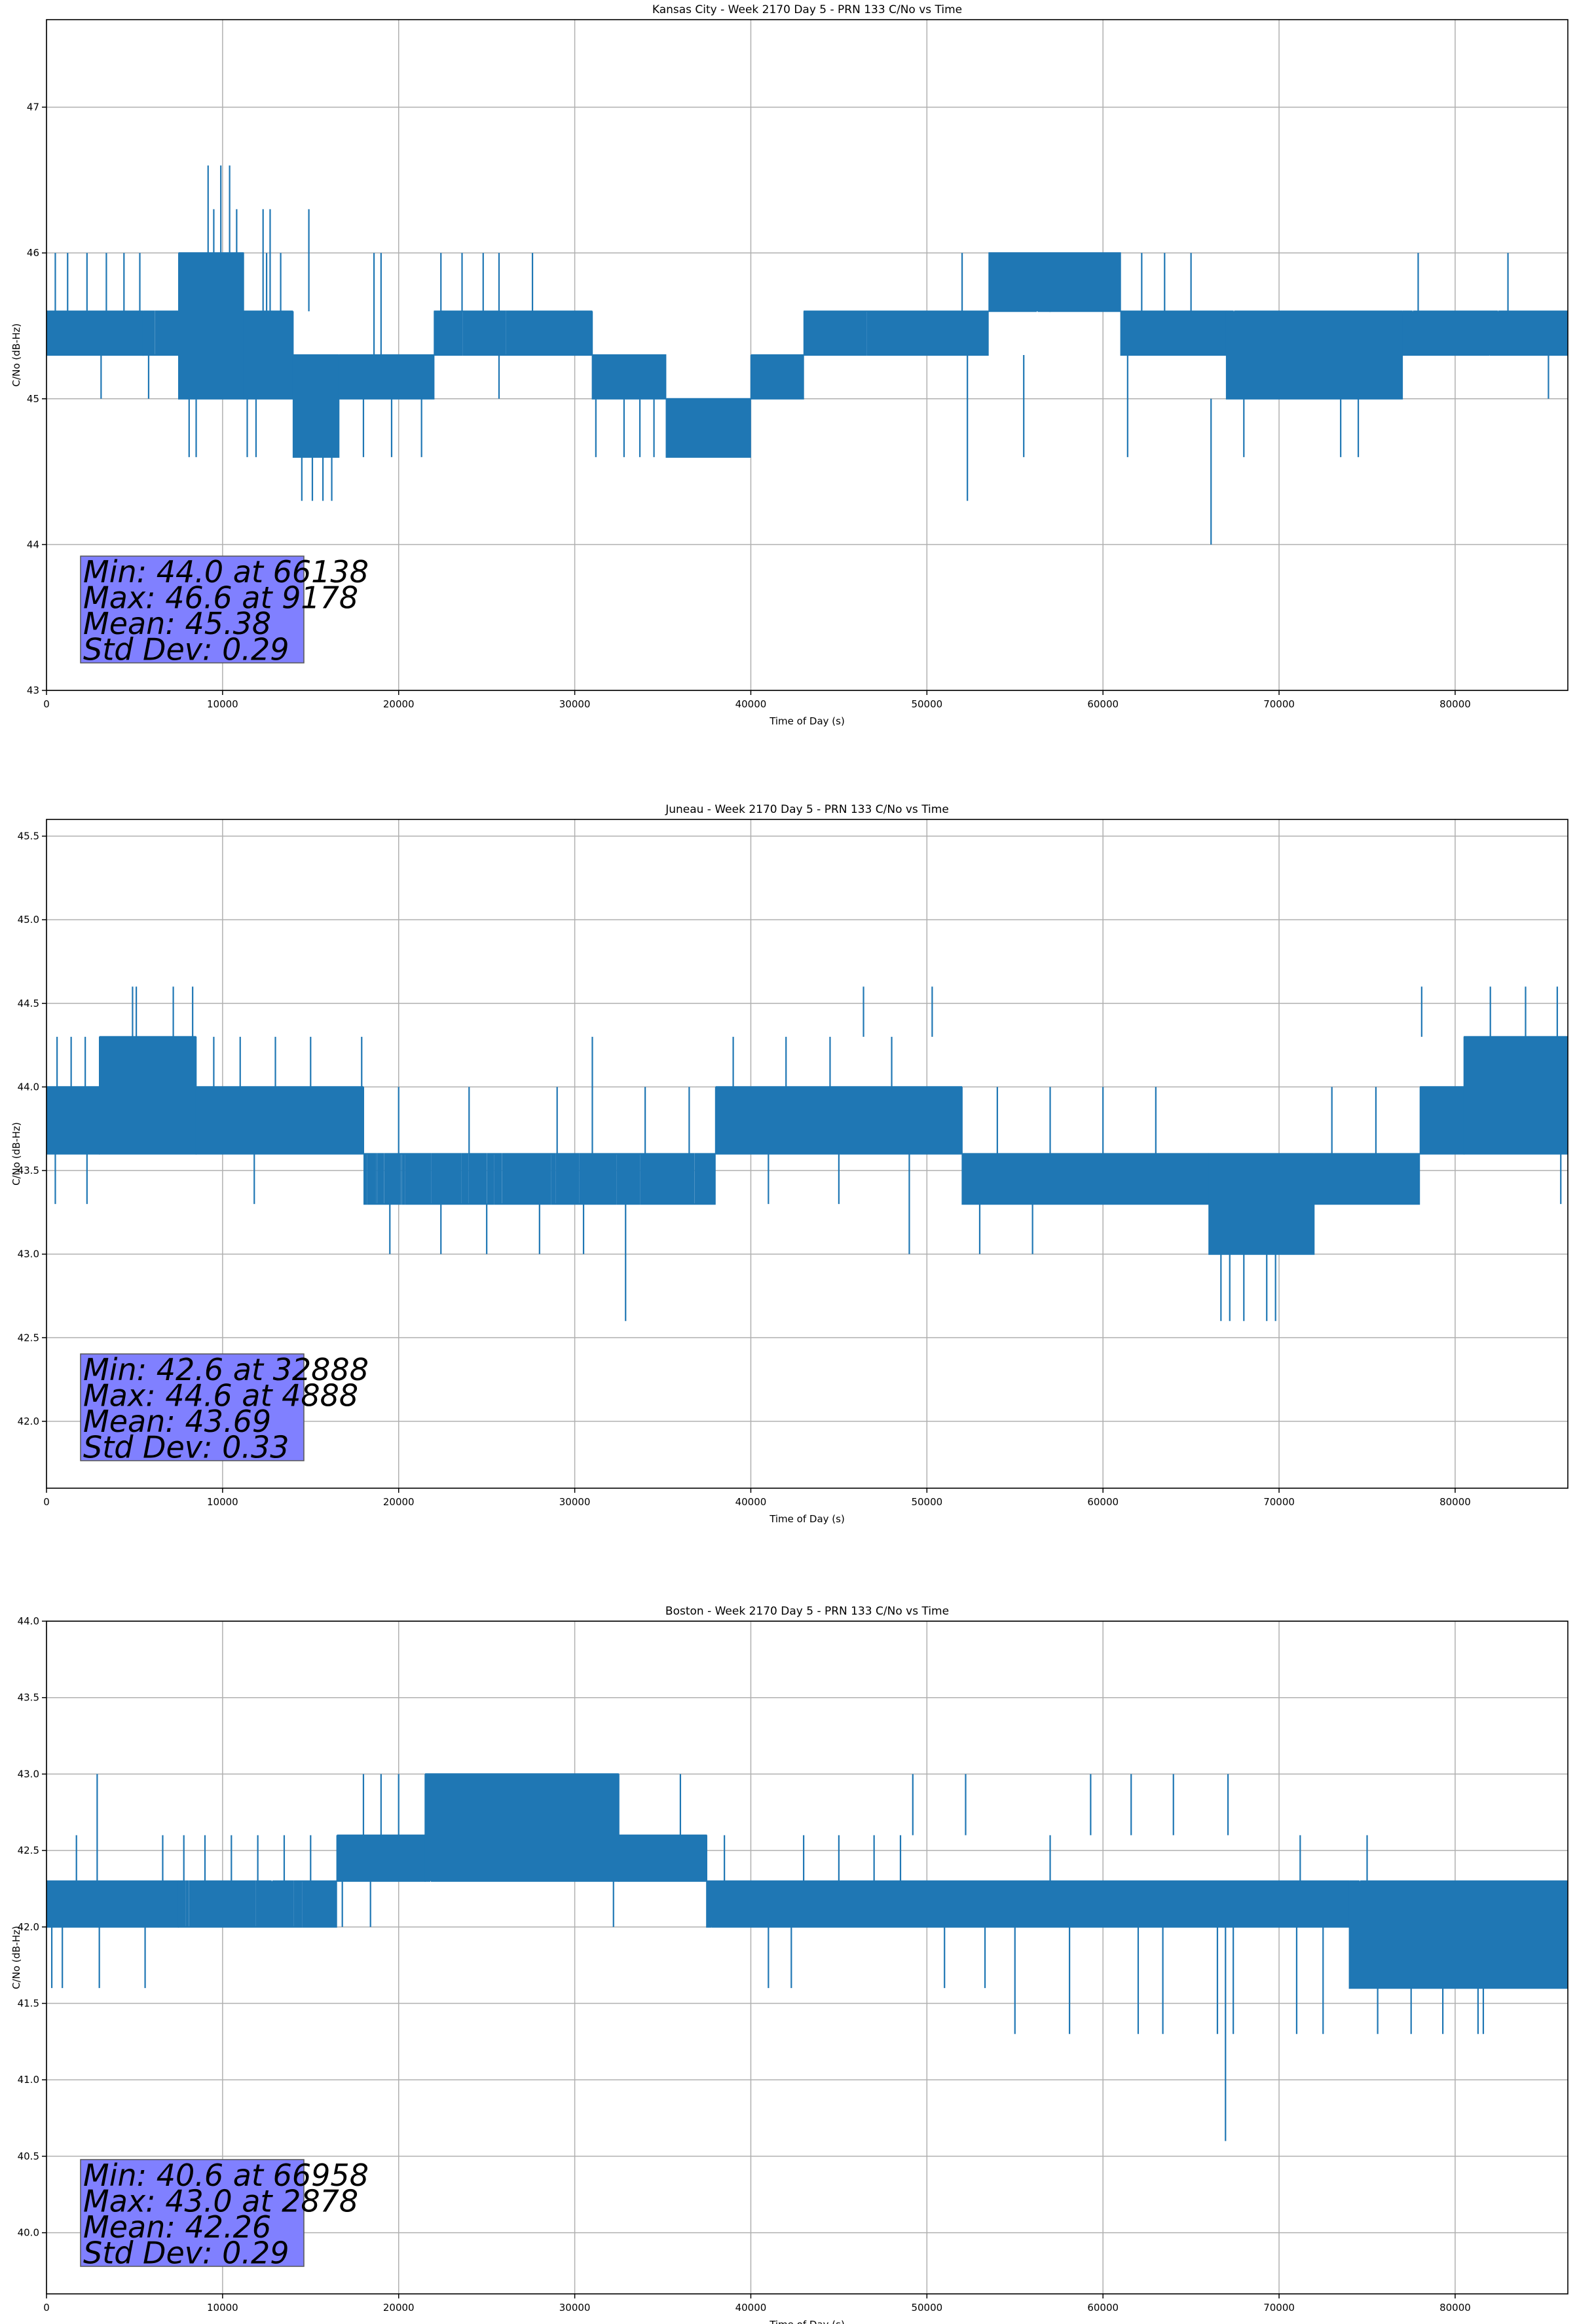  What do you see at coordinates (220, 2201) in the screenshot?
I see `stats-line: Max: 43.0 at 2878` at bounding box center [220, 2201].